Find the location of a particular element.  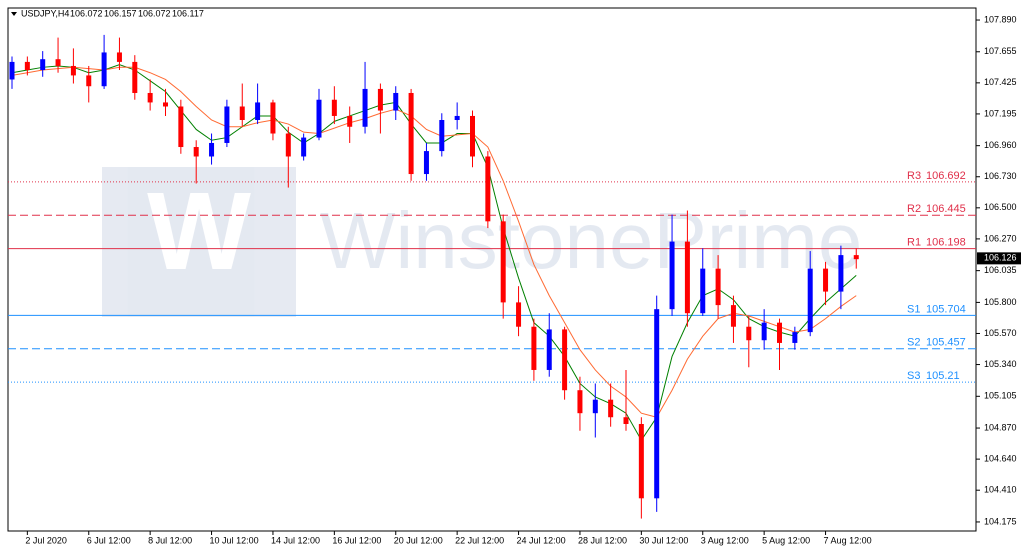

level-value: 105.704 is located at coordinates (946, 309).